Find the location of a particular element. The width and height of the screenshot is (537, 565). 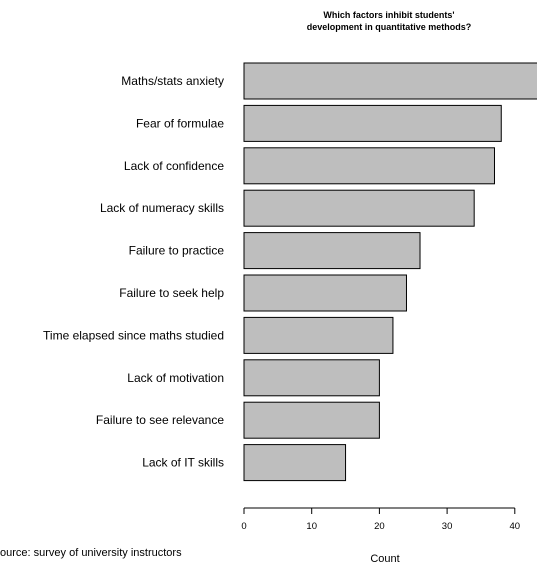

category-label: Failure to see relevance is located at coordinates (160, 420).